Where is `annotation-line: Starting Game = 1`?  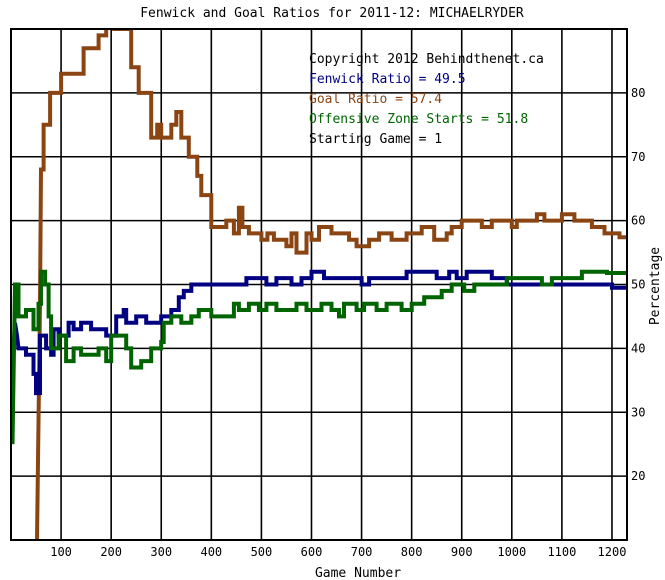 annotation-line: Starting Game = 1 is located at coordinates (375, 139).